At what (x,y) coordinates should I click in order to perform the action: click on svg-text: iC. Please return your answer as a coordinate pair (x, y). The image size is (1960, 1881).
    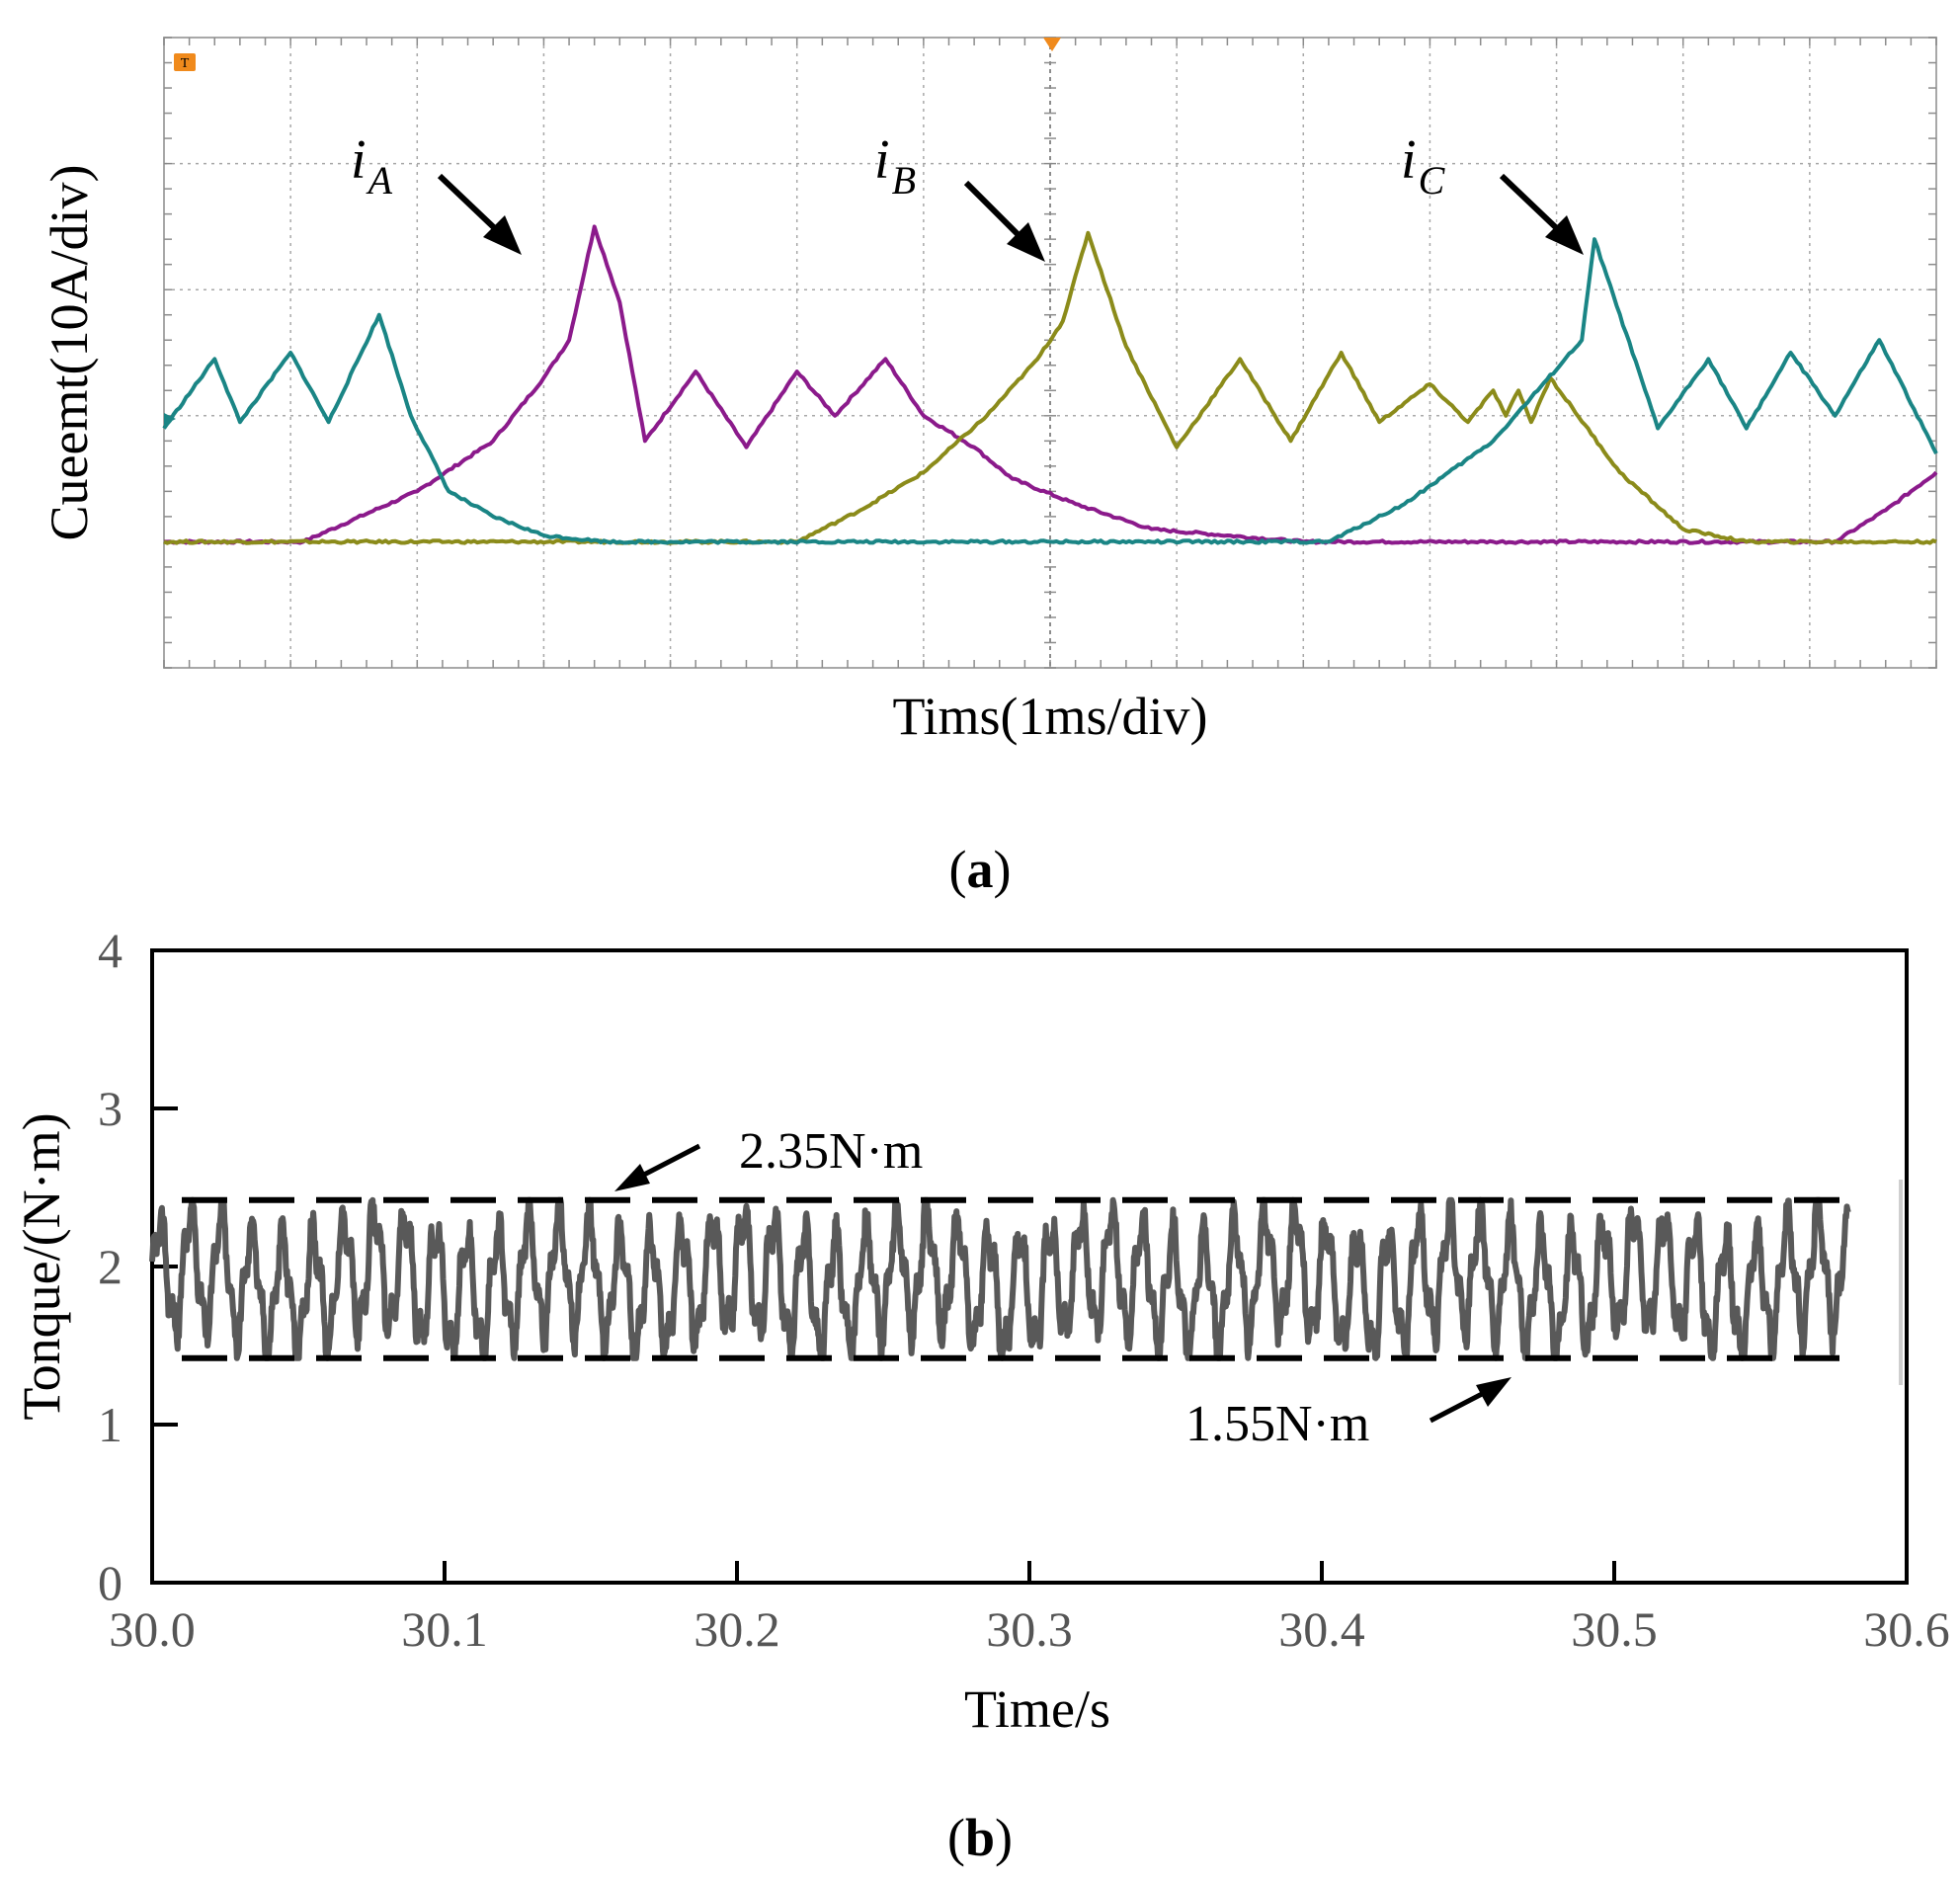
    Looking at the image, I should click on (1423, 166).